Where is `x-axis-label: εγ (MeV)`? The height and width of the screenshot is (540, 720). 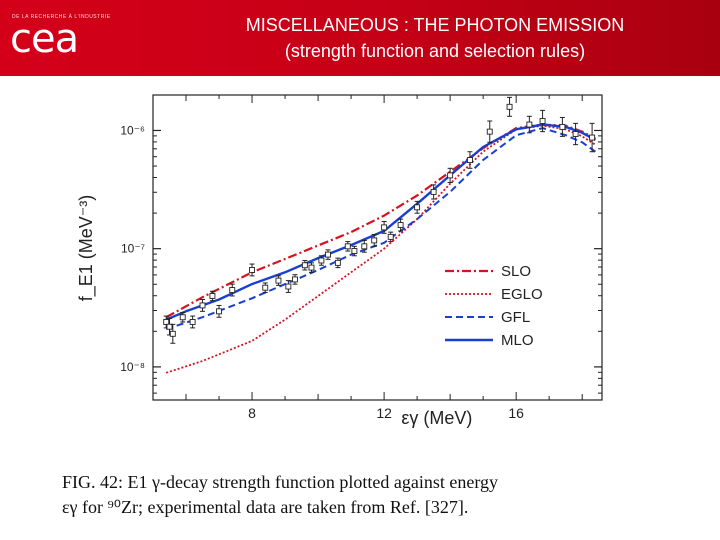
x-axis-label: εγ (MeV) is located at coordinates (436, 418).